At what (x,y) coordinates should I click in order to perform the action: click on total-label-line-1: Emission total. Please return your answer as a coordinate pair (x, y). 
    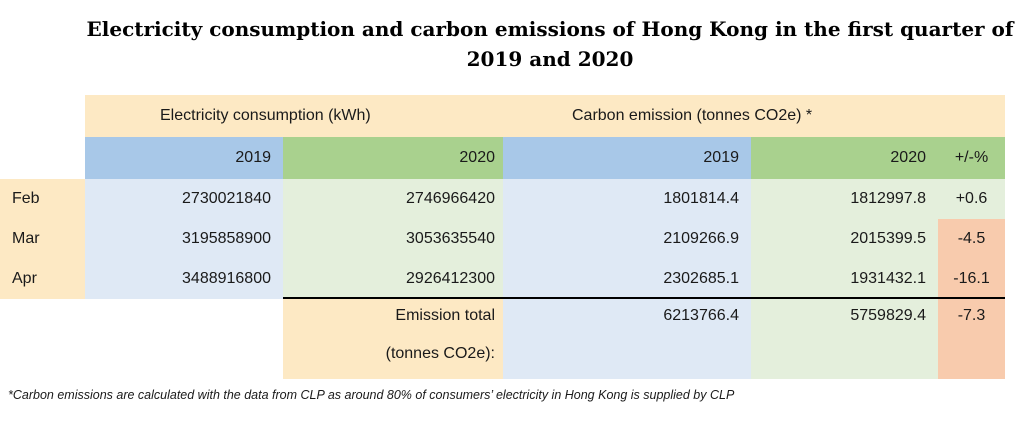
    Looking at the image, I should click on (445, 315).